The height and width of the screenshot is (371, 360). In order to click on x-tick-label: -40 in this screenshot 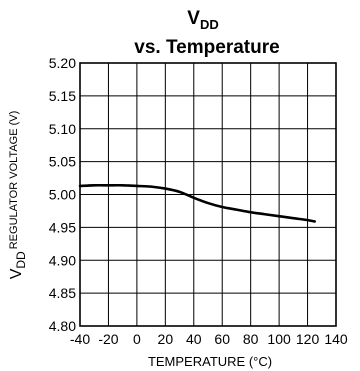, I will do `click(80, 339)`.